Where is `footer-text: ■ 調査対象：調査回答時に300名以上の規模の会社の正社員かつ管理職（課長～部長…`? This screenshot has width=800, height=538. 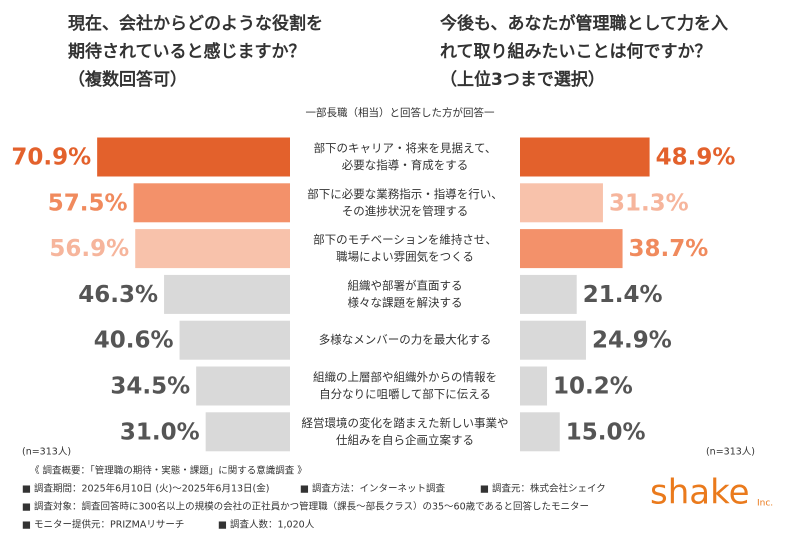 footer-text: ■ 調査対象：調査回答時に300名以上の規模の会社の正社員かつ管理職（課長～部長… is located at coordinates (305, 507).